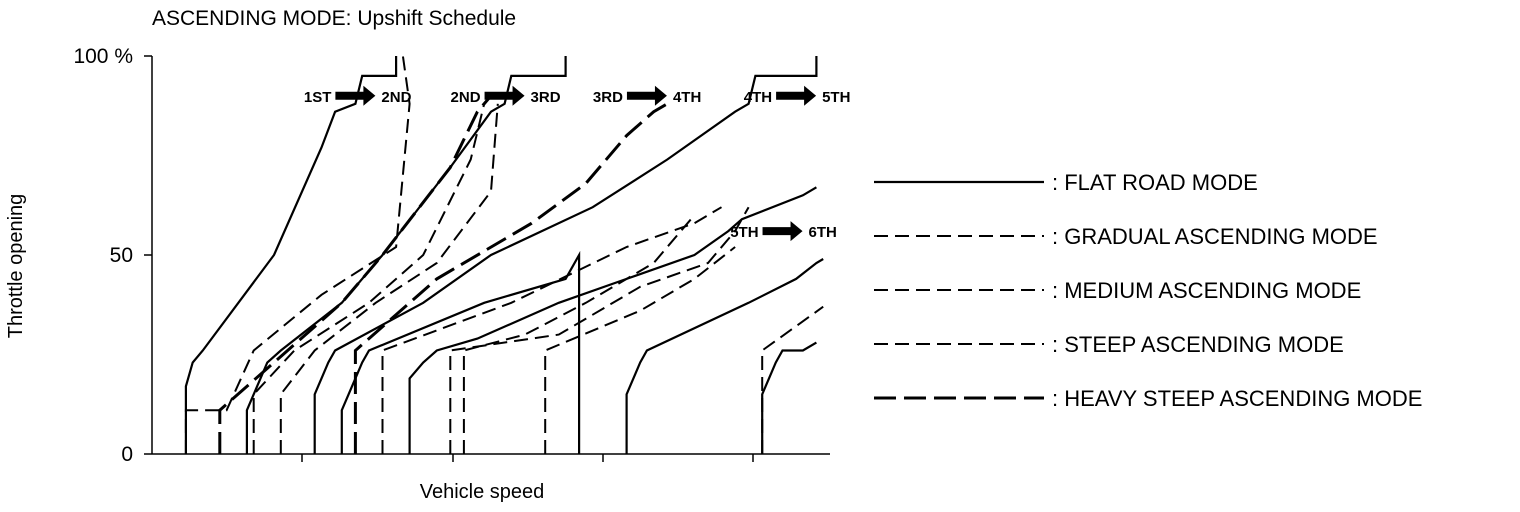 The width and height of the screenshot is (1520, 512). I want to click on y-tick-label-100: 100 %, so click(103, 56).